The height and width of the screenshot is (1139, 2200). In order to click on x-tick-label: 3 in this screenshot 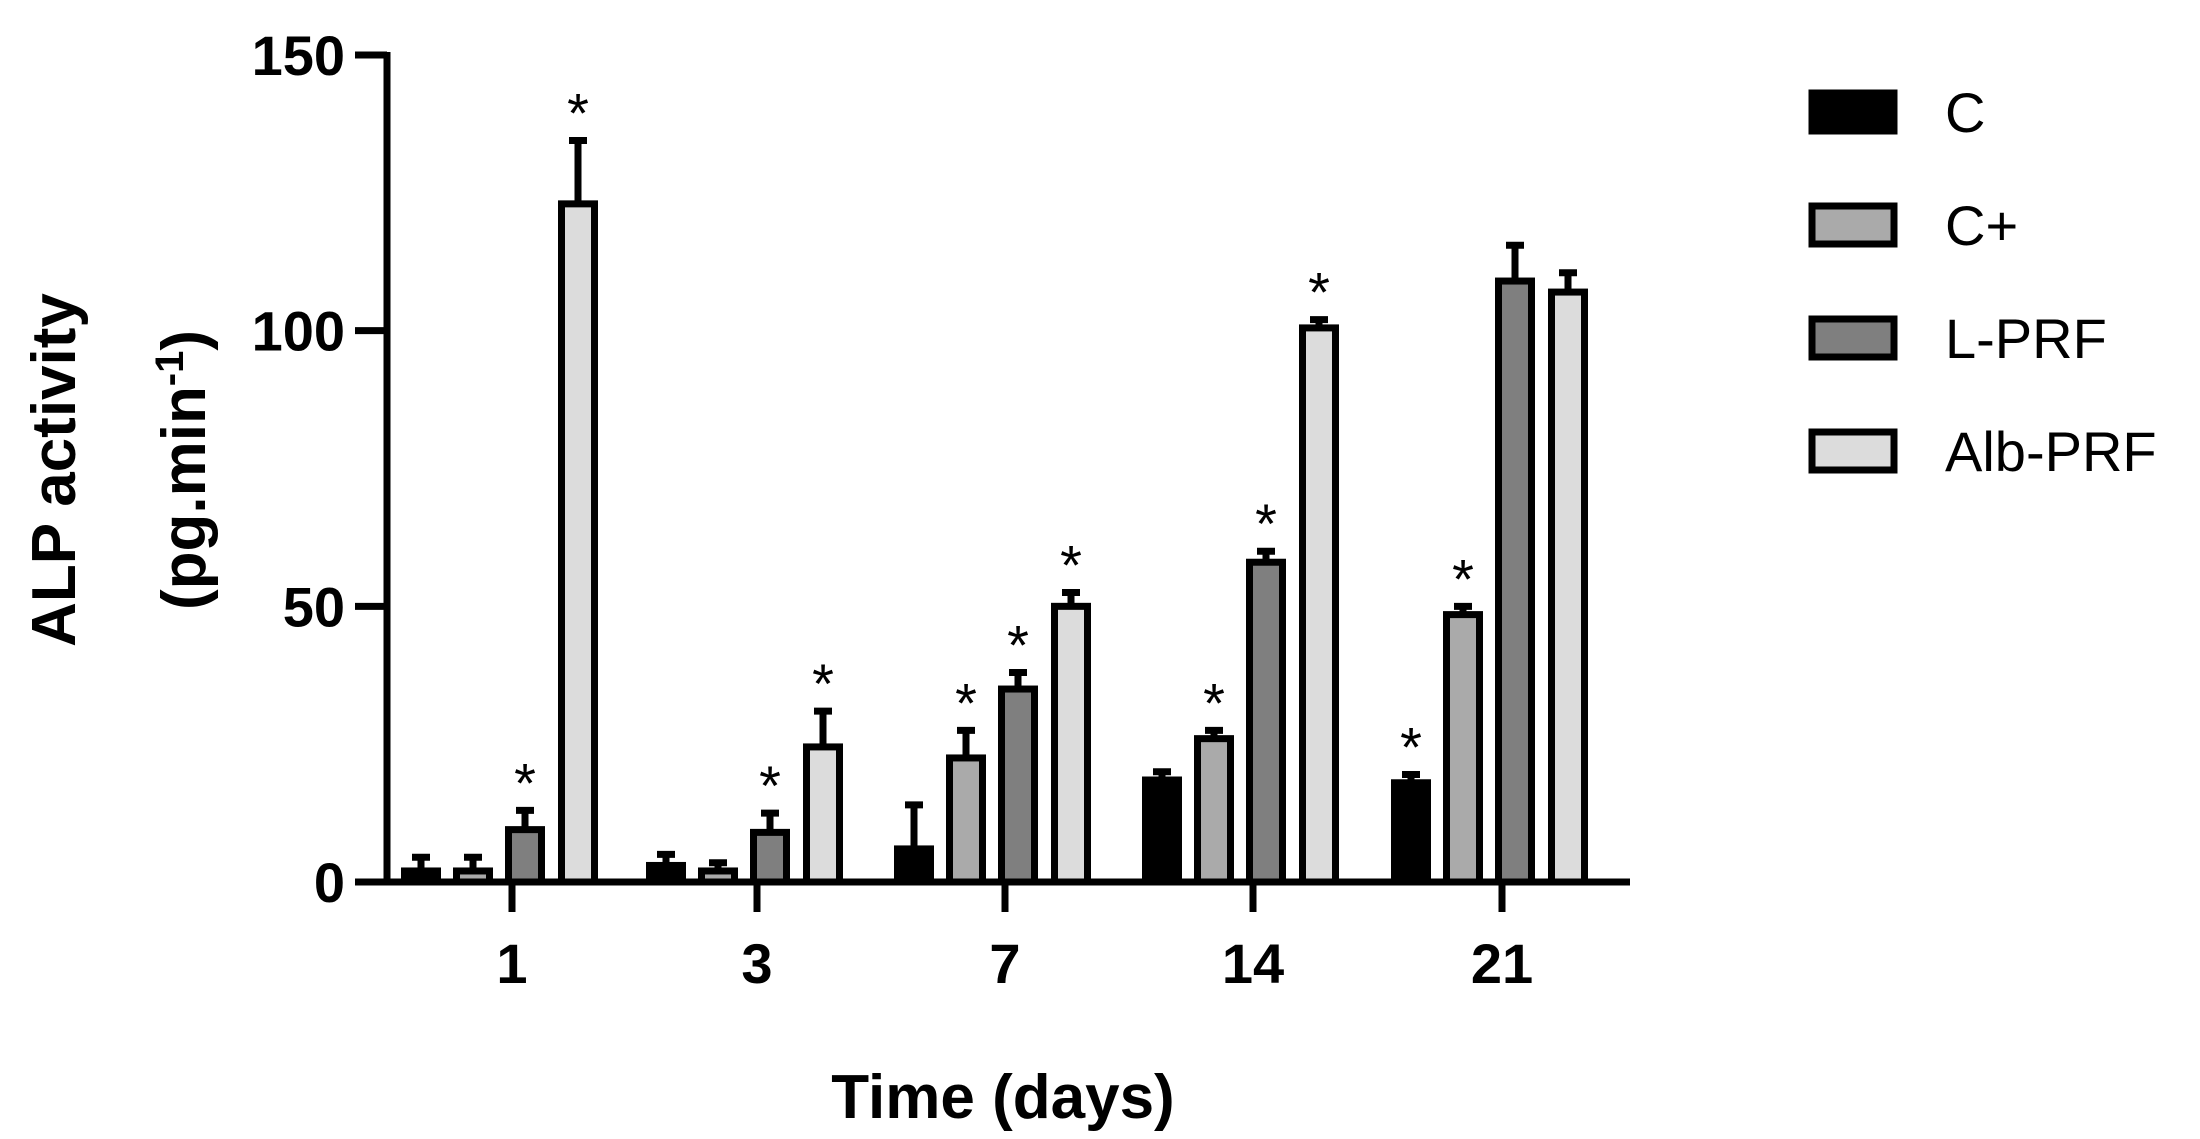, I will do `click(756, 963)`.